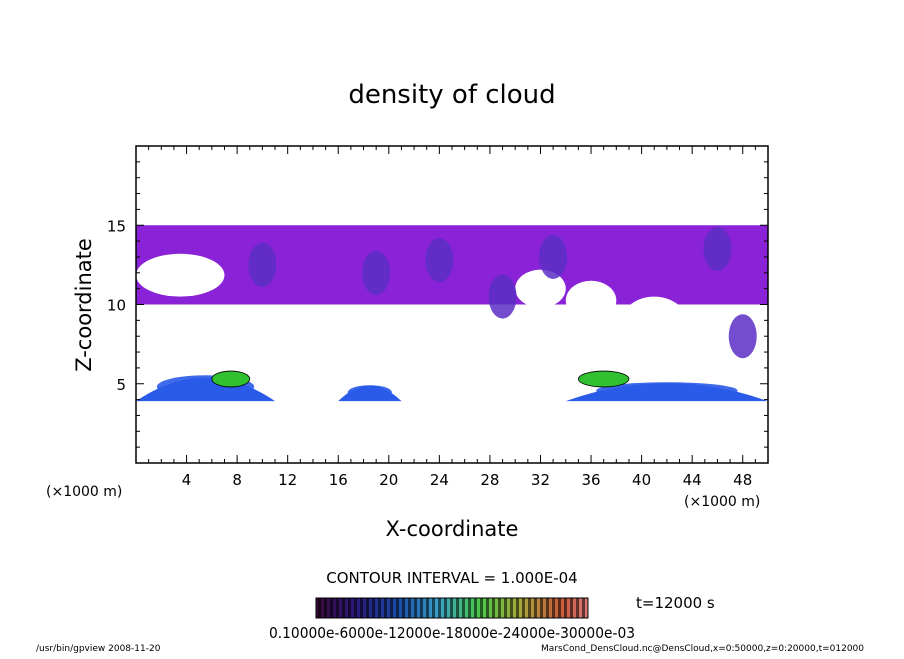  What do you see at coordinates (121, 385) in the screenshot?
I see `y-tick-label: 5` at bounding box center [121, 385].